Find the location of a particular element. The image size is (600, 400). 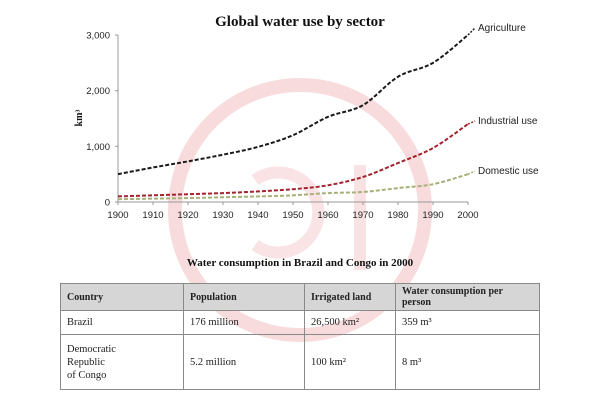

series-line-industrial-use is located at coordinates (293, 160).